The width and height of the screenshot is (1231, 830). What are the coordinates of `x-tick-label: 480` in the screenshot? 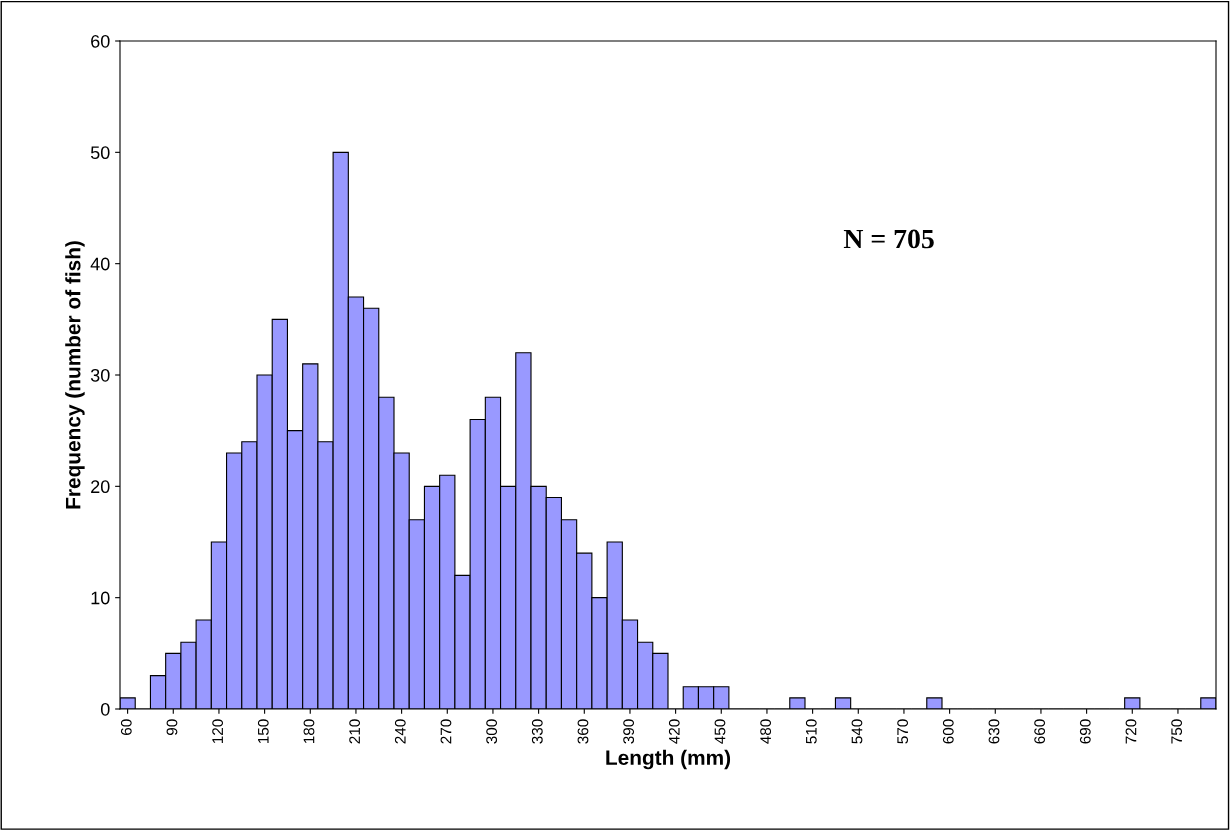 It's located at (766, 731).